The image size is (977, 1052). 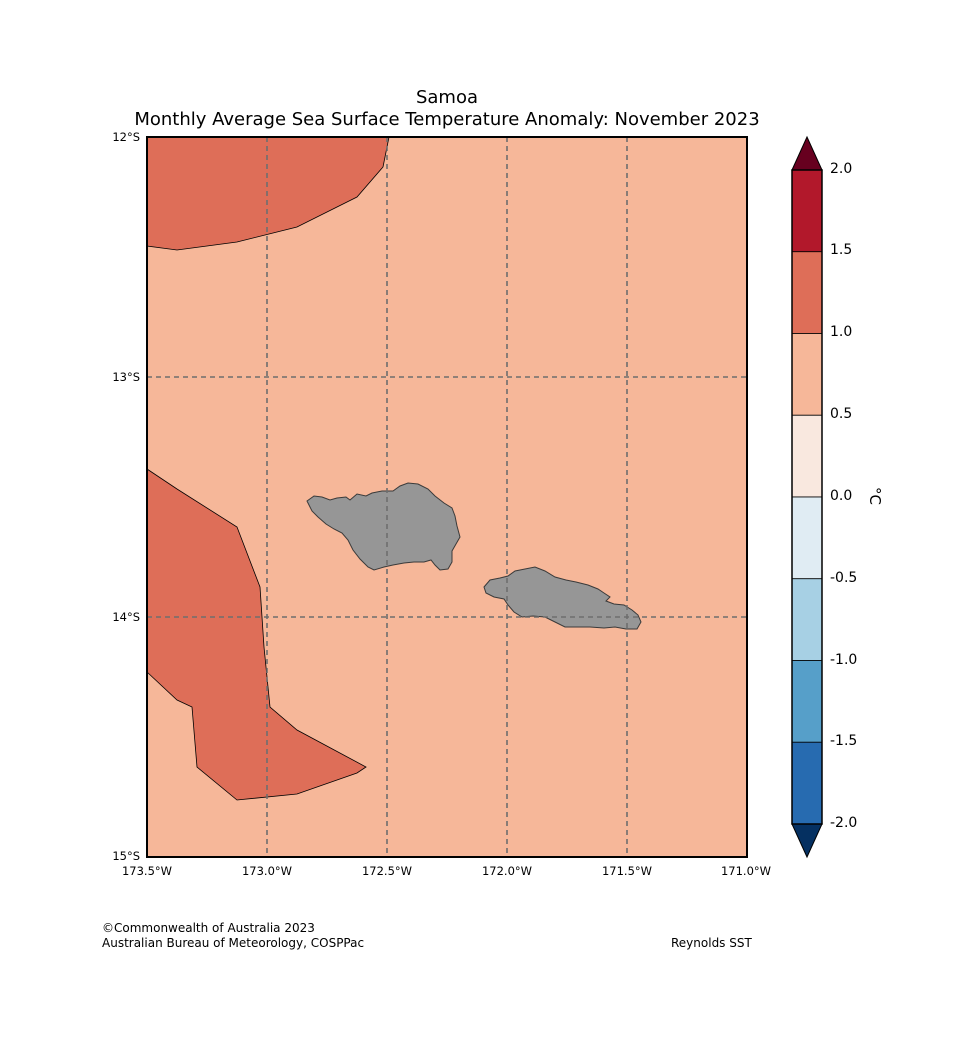 What do you see at coordinates (844, 823) in the screenshot?
I see `colorbar-tick: -2.0` at bounding box center [844, 823].